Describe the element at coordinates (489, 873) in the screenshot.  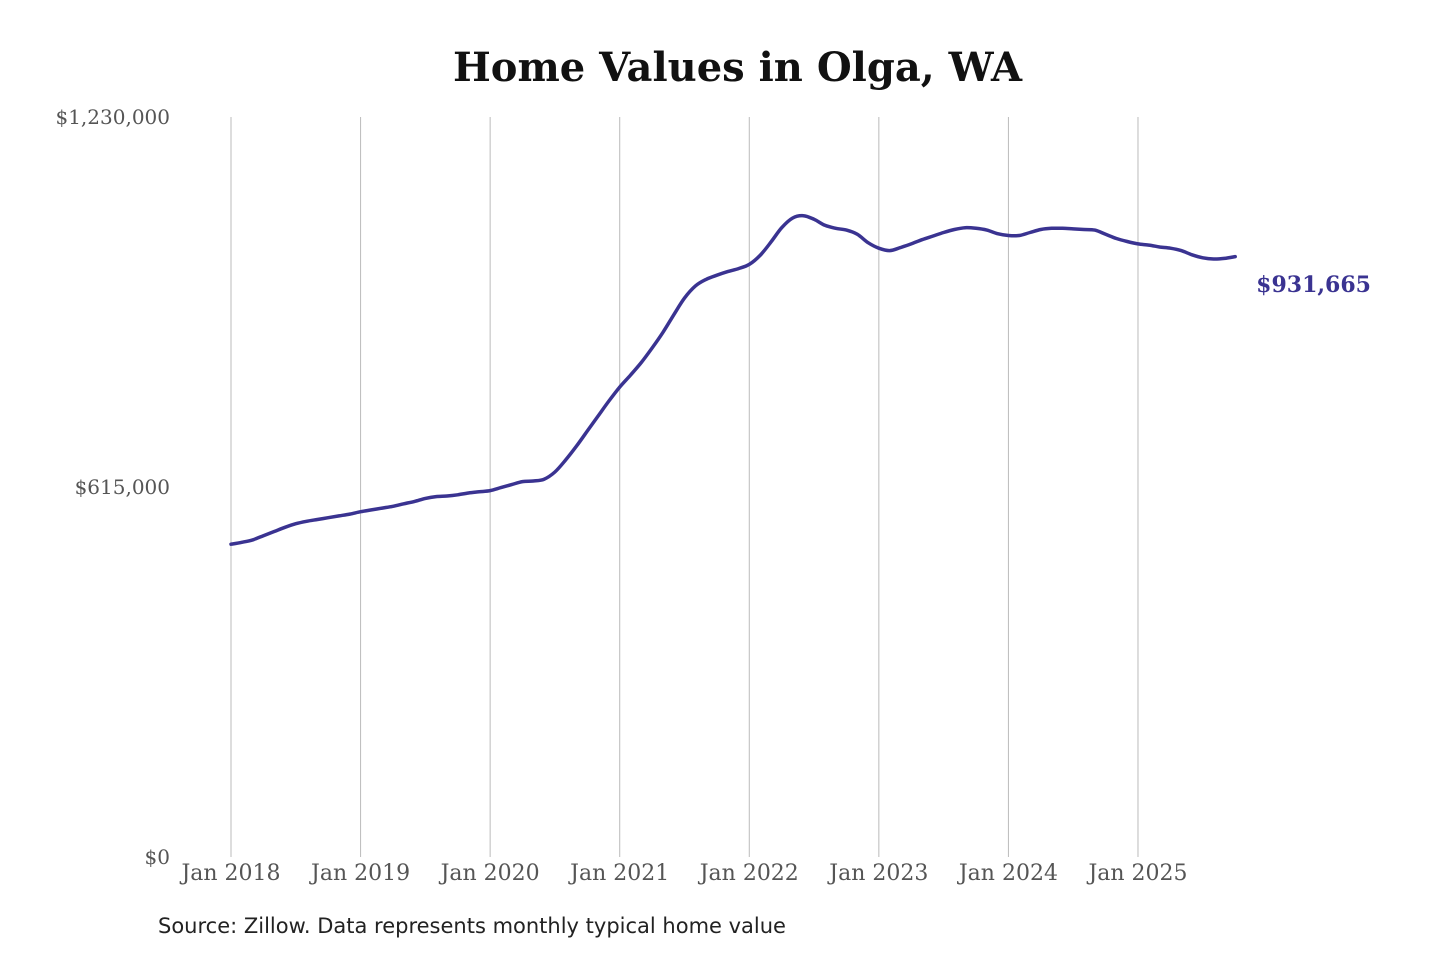
I see `x-tick-label-2: Jan 2020` at that location.